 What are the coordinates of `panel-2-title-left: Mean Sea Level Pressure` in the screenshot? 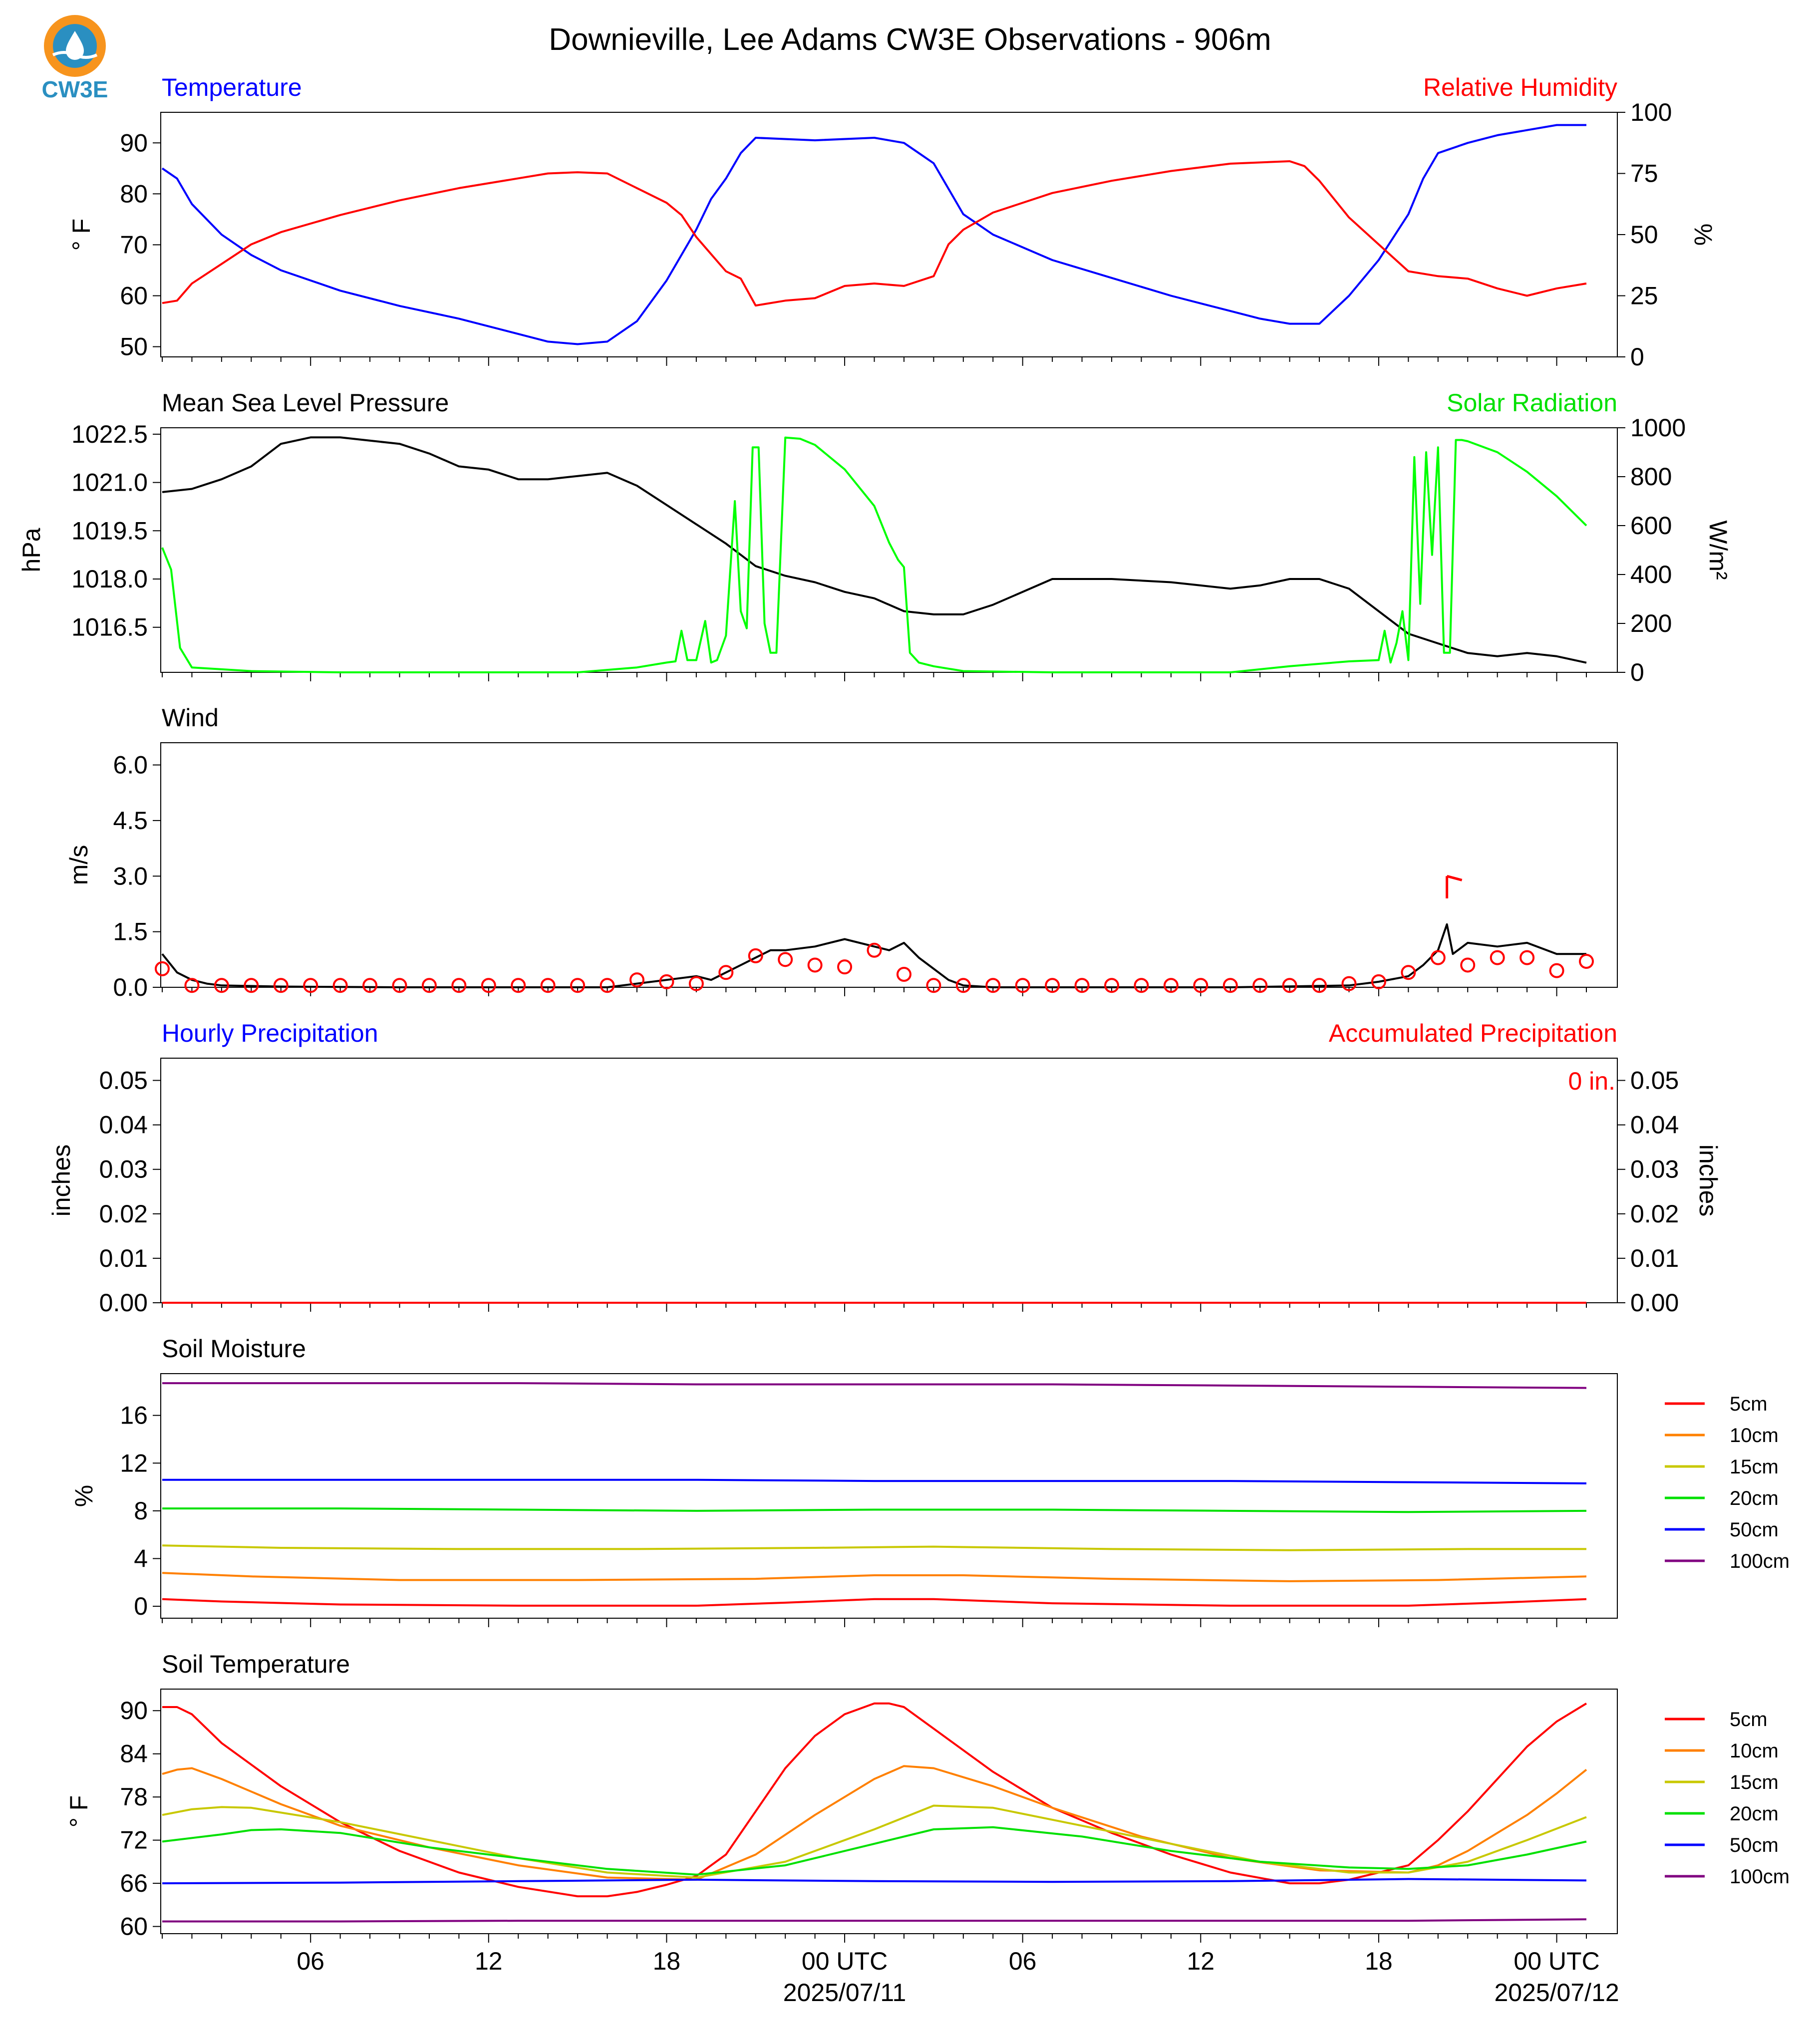 It's located at (305, 403).